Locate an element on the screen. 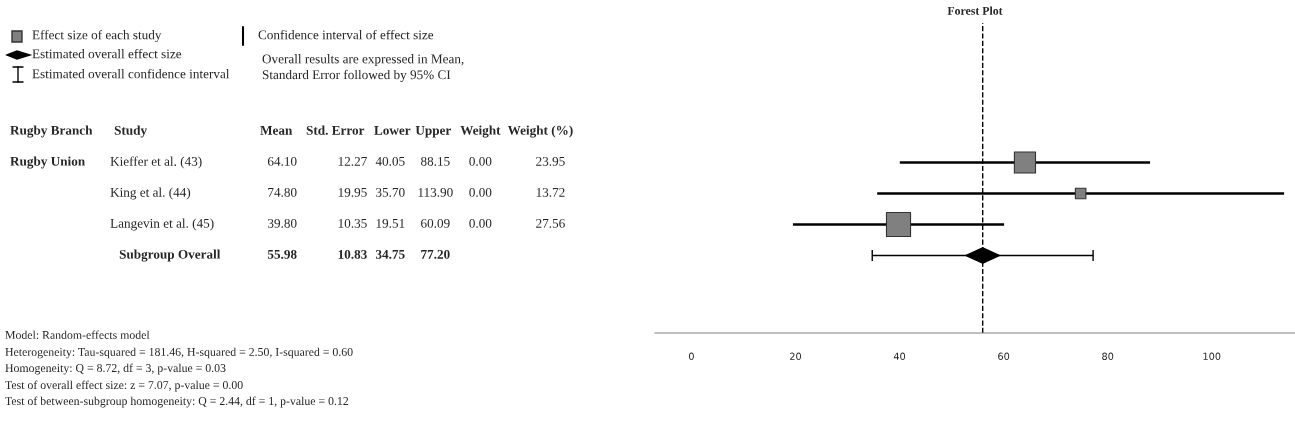 The width and height of the screenshot is (1295, 444). text: Kieffer et al. (43) is located at coordinates (156, 162).